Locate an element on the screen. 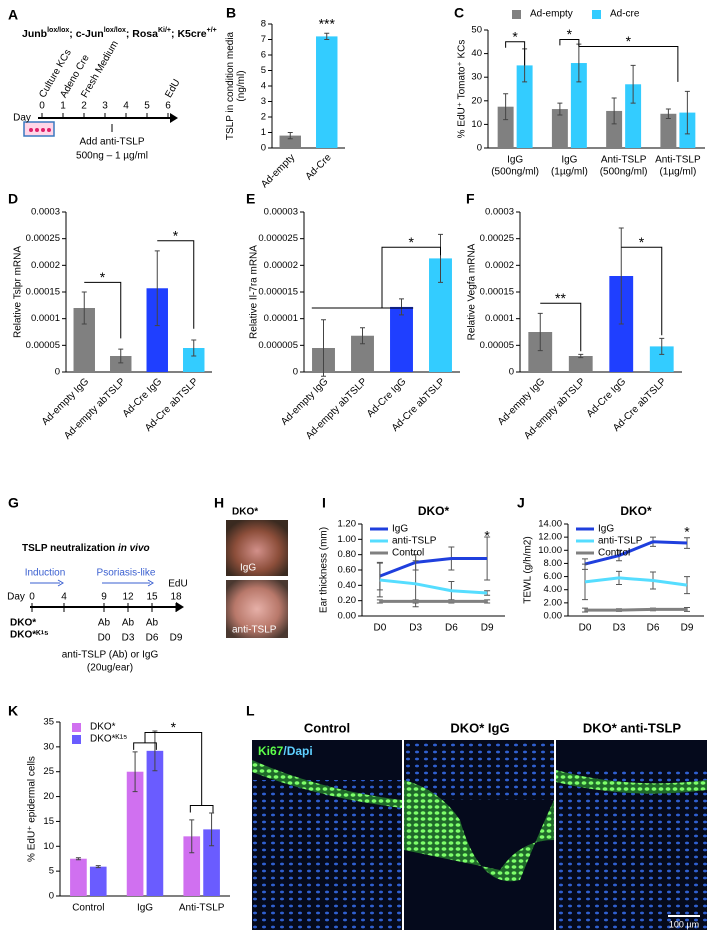  day-number: 5 is located at coordinates (147, 106).